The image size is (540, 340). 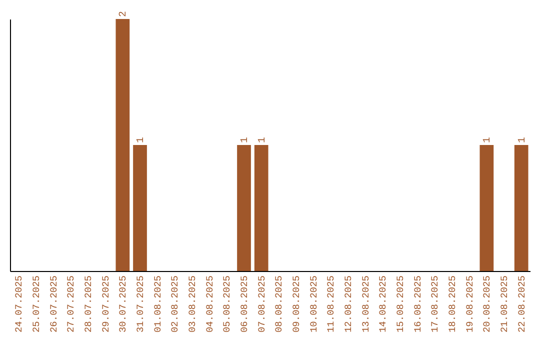 I want to click on x-tick-label: 02.08.2025, so click(x=175, y=304).